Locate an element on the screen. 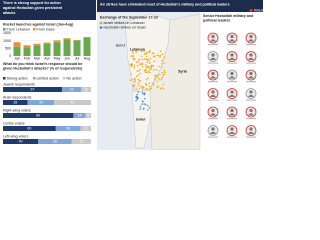  legend-label: Strong action is located at coordinates (17, 79).